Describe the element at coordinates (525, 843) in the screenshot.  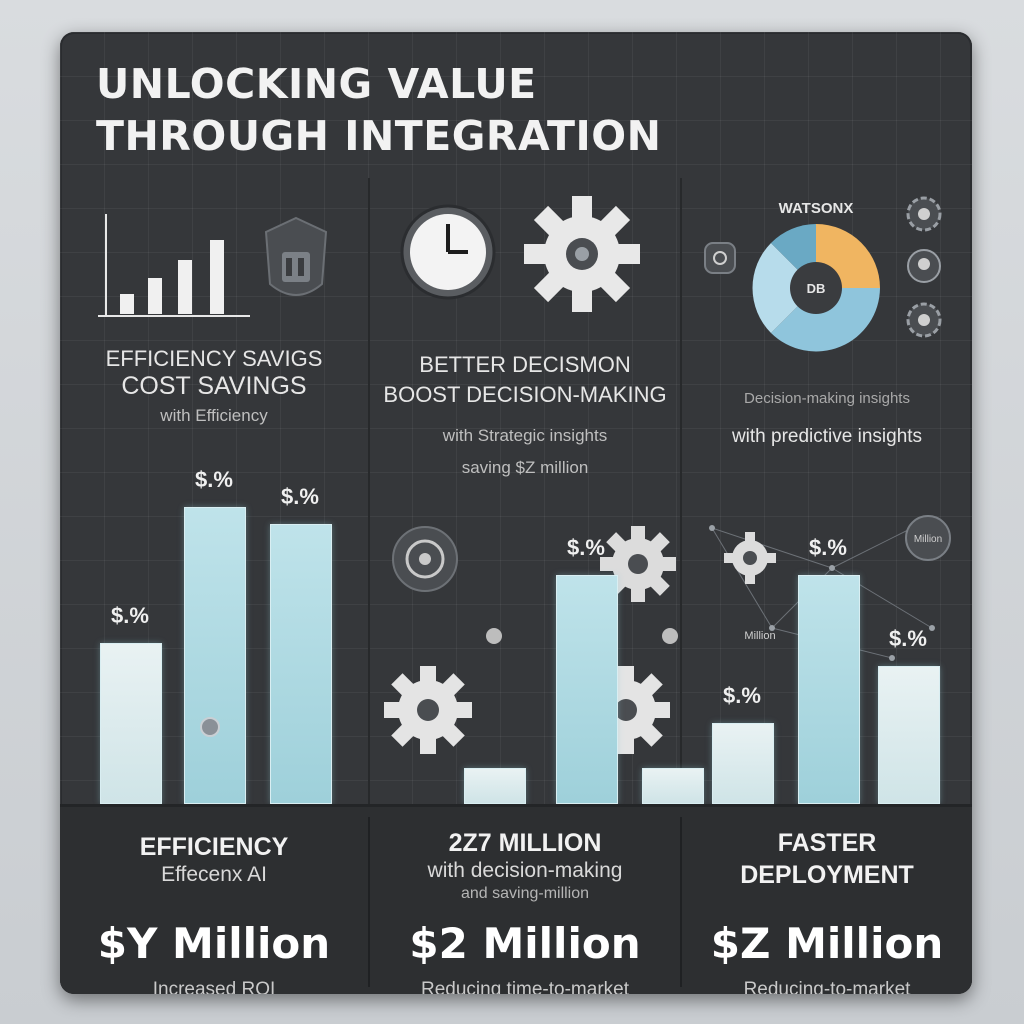
I see `summary-decision-head: 2Z7 MILLION` at that location.